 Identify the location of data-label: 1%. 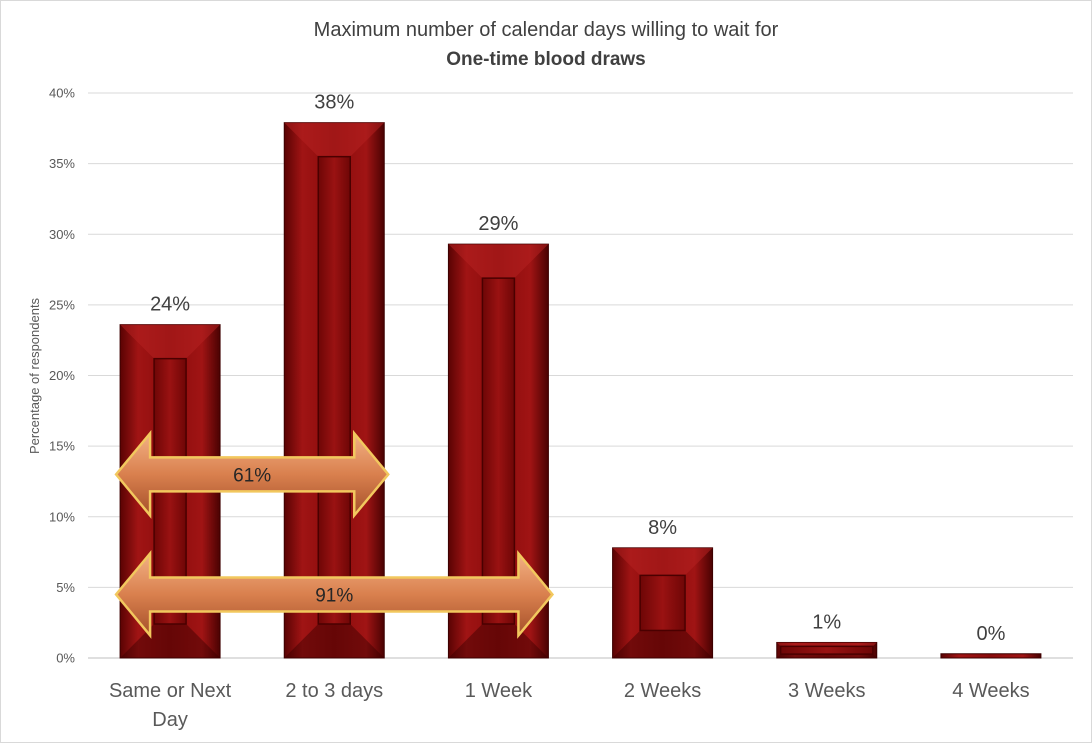
(826, 622).